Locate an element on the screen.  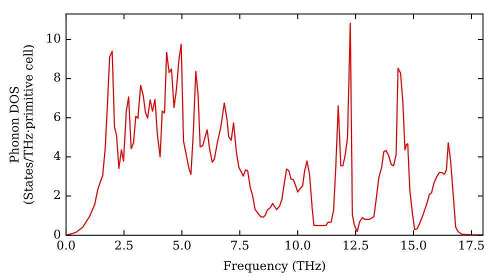
y-tick-label: 2 is located at coordinates (57, 195).